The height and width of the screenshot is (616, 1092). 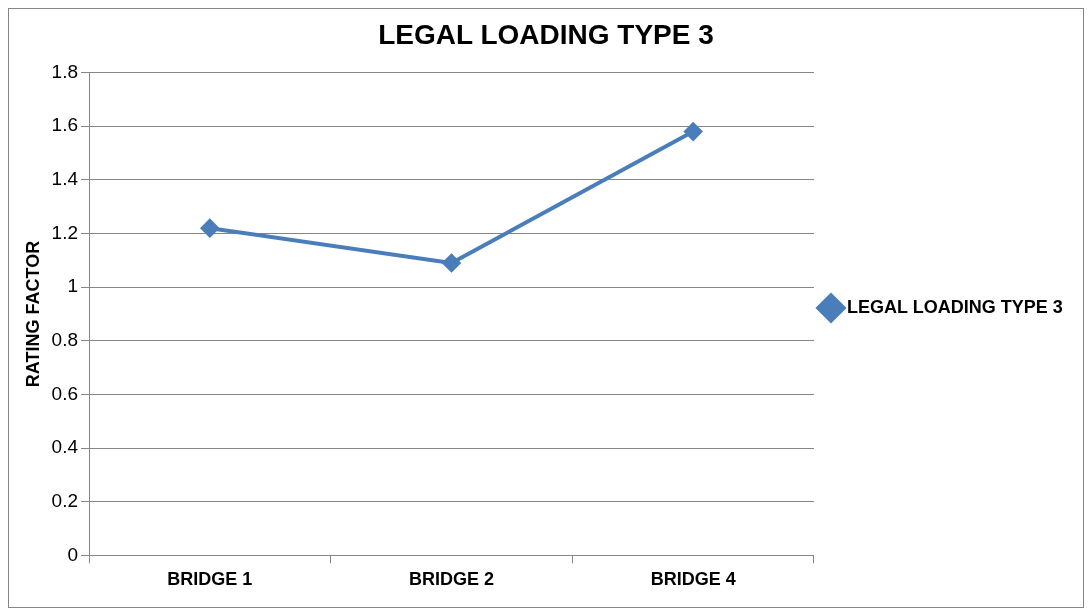 What do you see at coordinates (73, 286) in the screenshot?
I see `y-tick-label: 1` at bounding box center [73, 286].